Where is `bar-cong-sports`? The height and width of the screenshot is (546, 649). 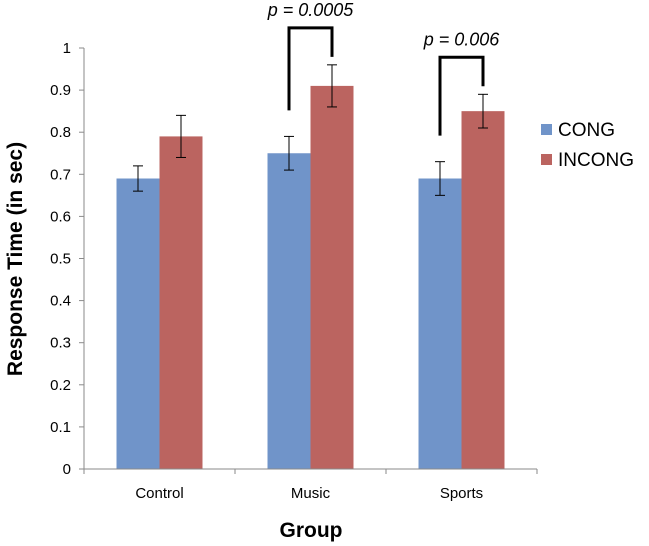 bar-cong-sports is located at coordinates (440, 323).